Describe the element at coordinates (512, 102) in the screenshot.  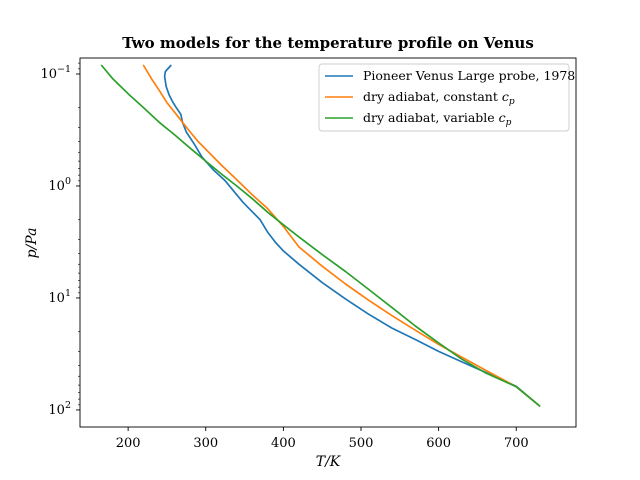
I see `legend-label-constant-cp-sub: p` at that location.